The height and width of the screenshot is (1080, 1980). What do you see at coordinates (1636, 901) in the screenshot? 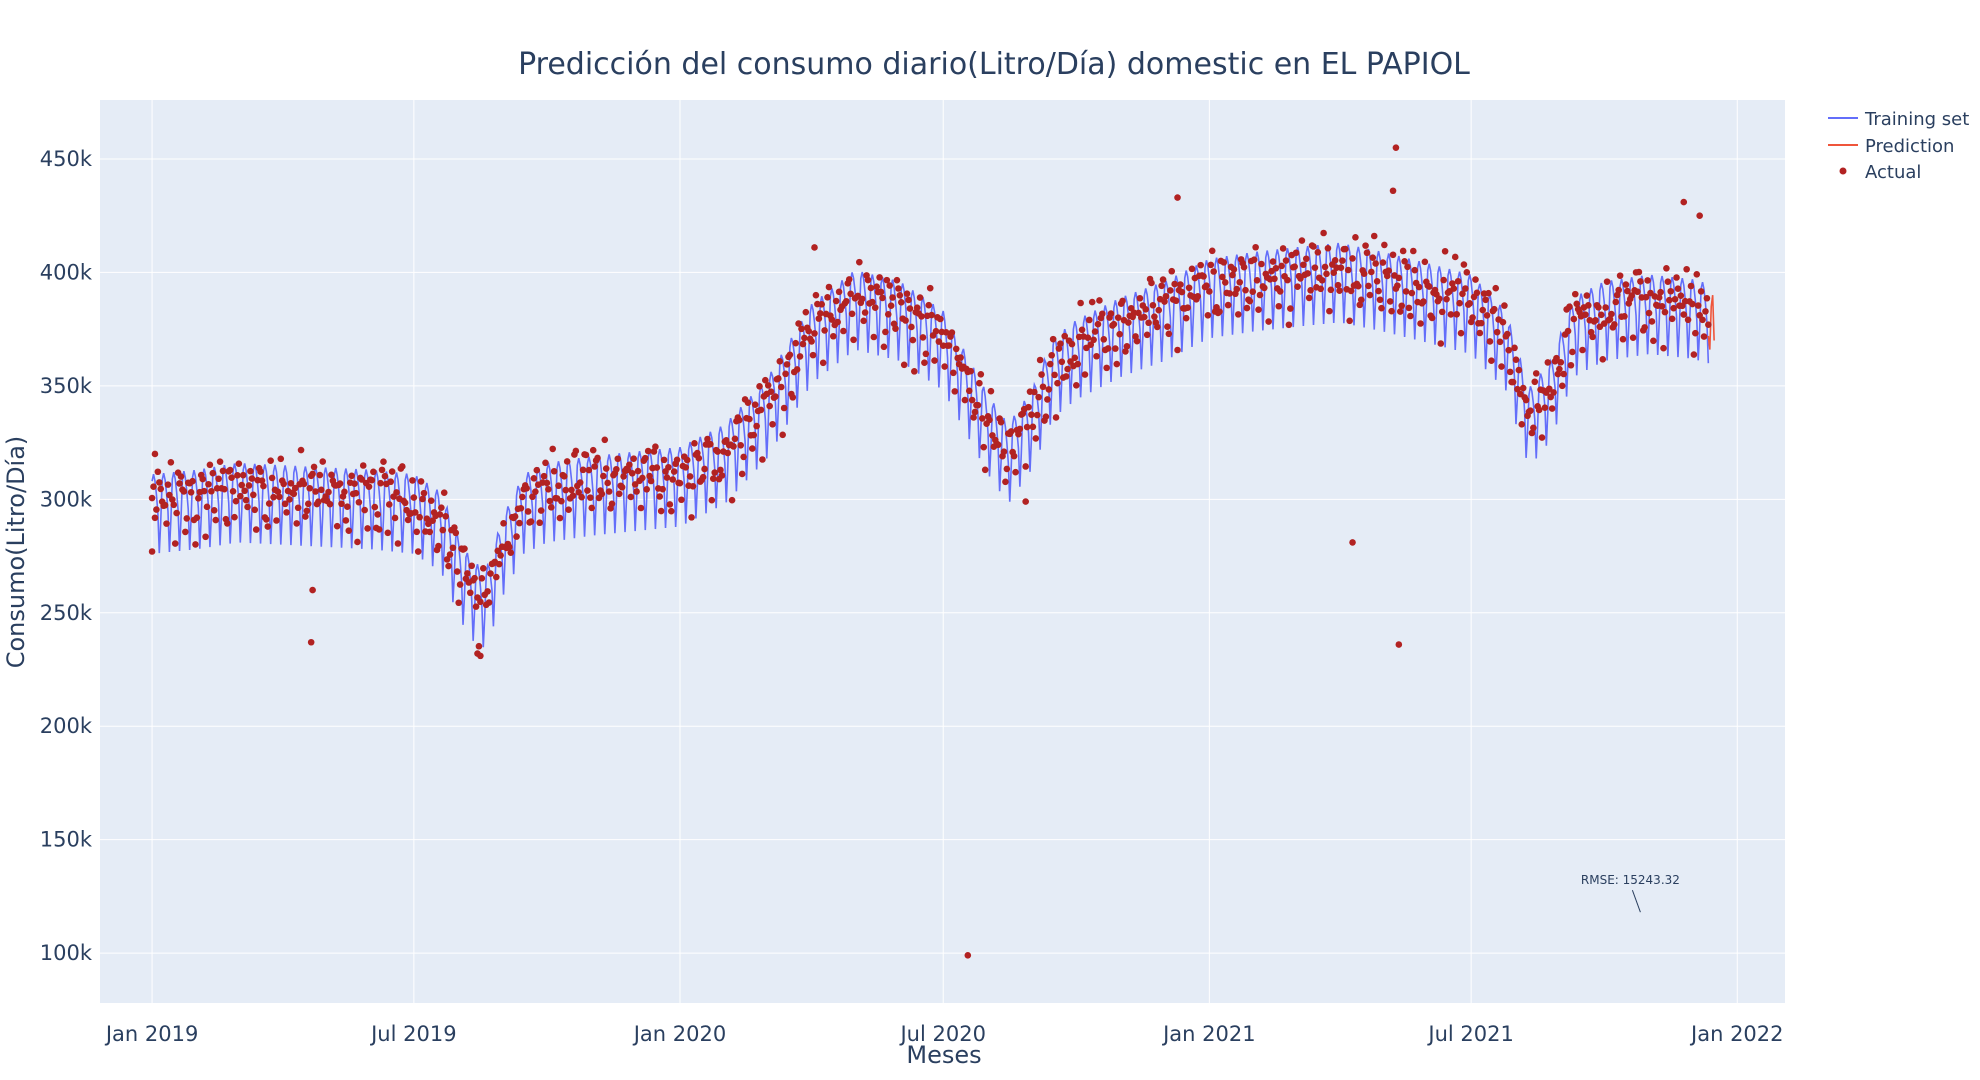
I see `rmse-annotation-arrow` at bounding box center [1636, 901].